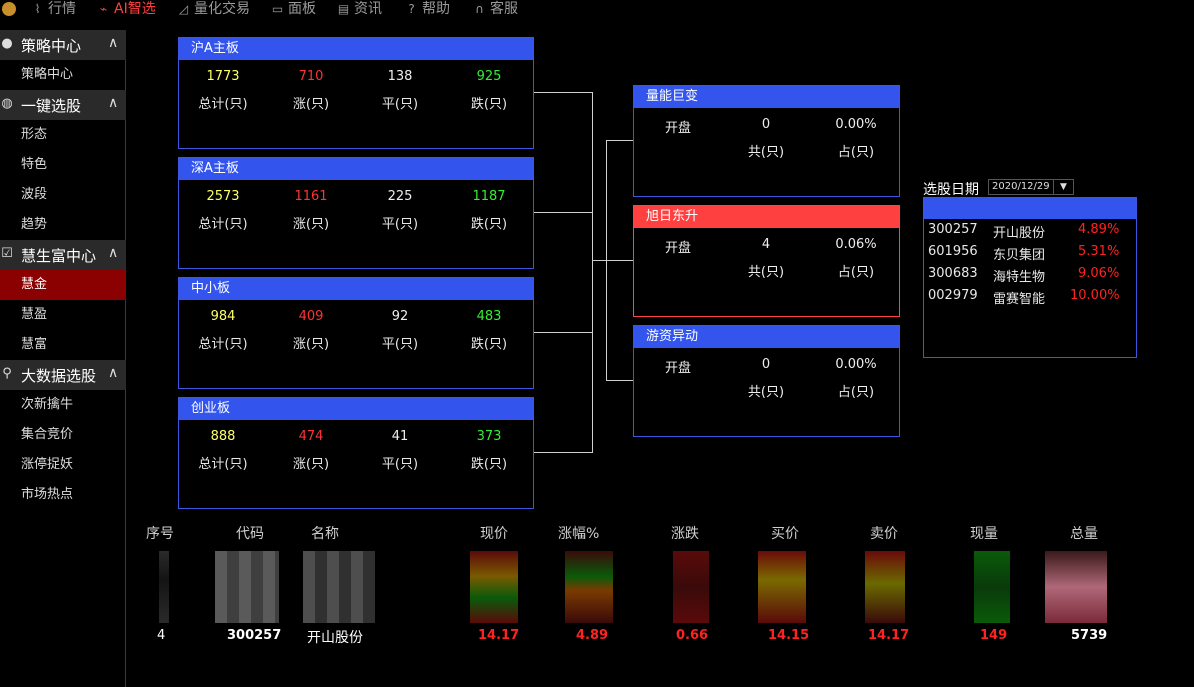 The height and width of the screenshot is (687, 1194). Describe the element at coordinates (34, 314) in the screenshot. I see `sidebar-item-huiying: 慧盈` at that location.